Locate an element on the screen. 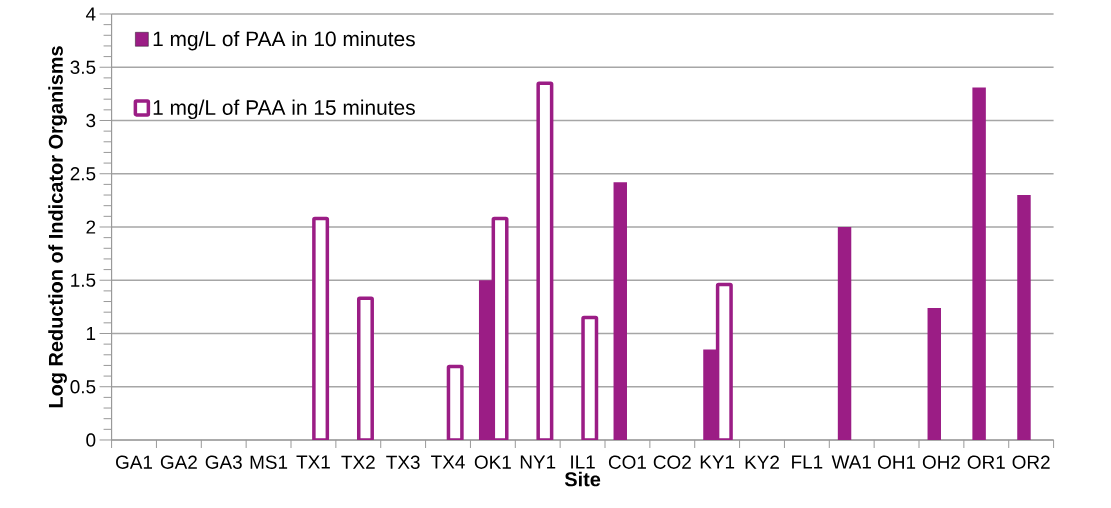 This screenshot has width=1111, height=508. x-tick-label: GA1 is located at coordinates (134, 462).